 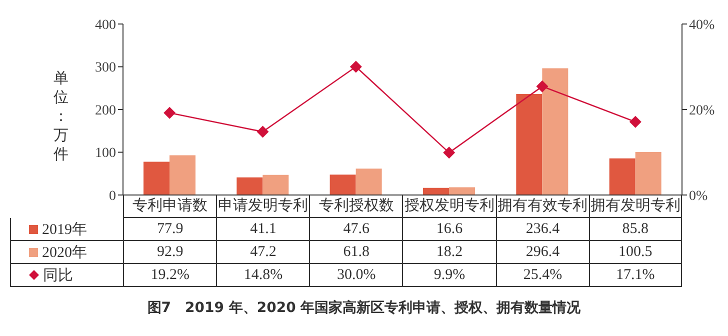 What do you see at coordinates (449, 275) in the screenshot?
I see `data-label: 9.9%` at bounding box center [449, 275].